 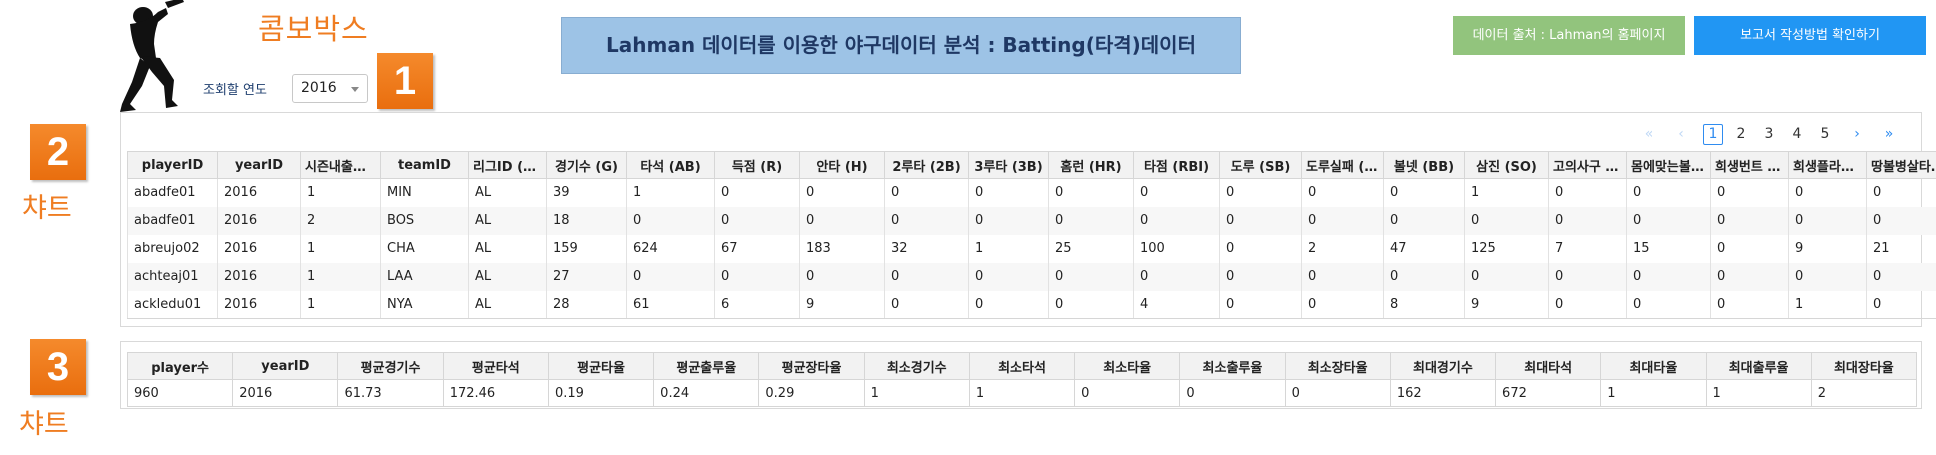 I want to click on report-guide-button: 보고서 작성방법 확인하기, so click(x=1810, y=35).